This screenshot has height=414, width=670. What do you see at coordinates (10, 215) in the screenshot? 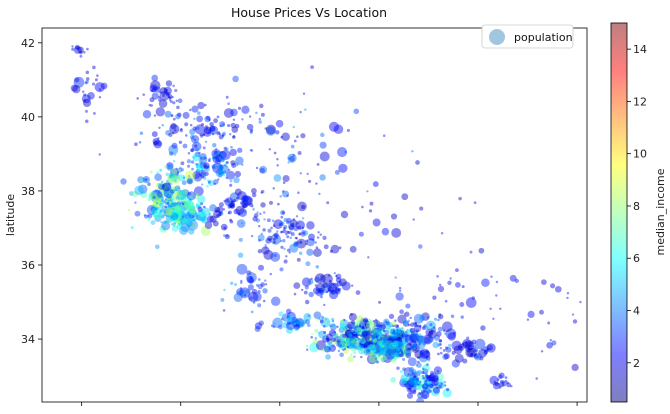
I see `y-axis-label: latitude` at bounding box center [10, 215].